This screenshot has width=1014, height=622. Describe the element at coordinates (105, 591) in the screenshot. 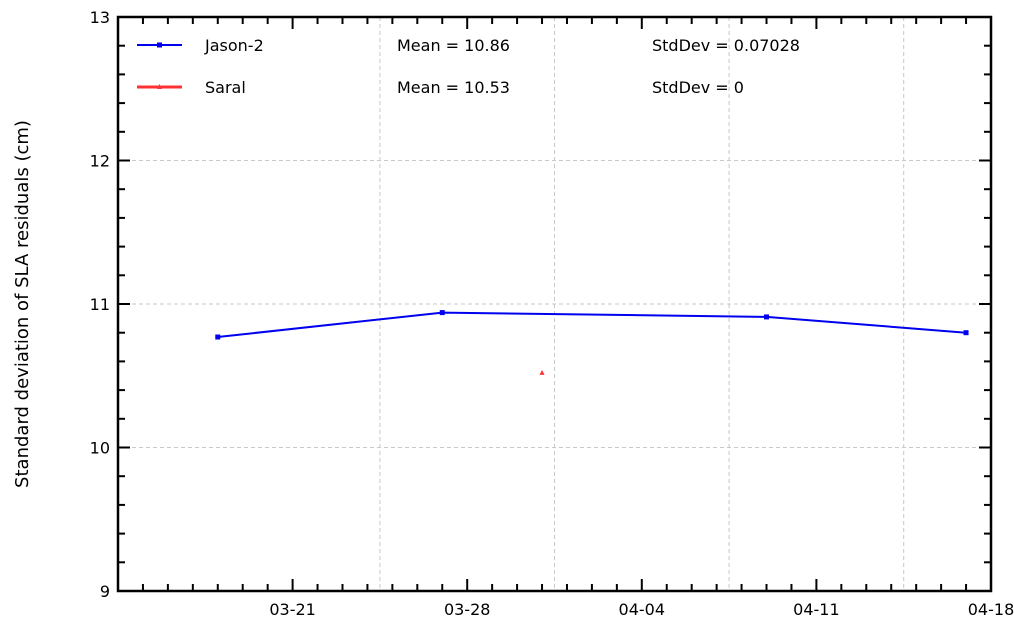

I see `y-tick-label: 9` at that location.